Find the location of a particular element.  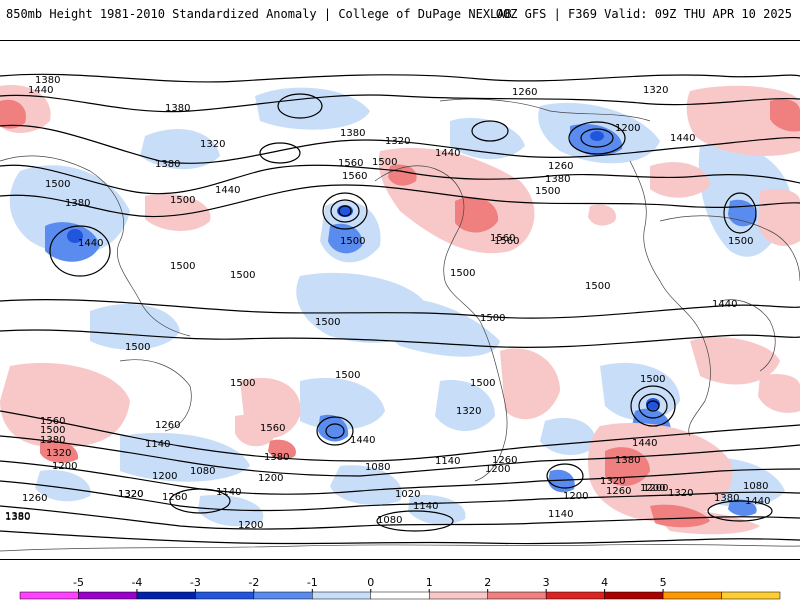

colorbar-tick-label: -4 is located at coordinates (136, 582).